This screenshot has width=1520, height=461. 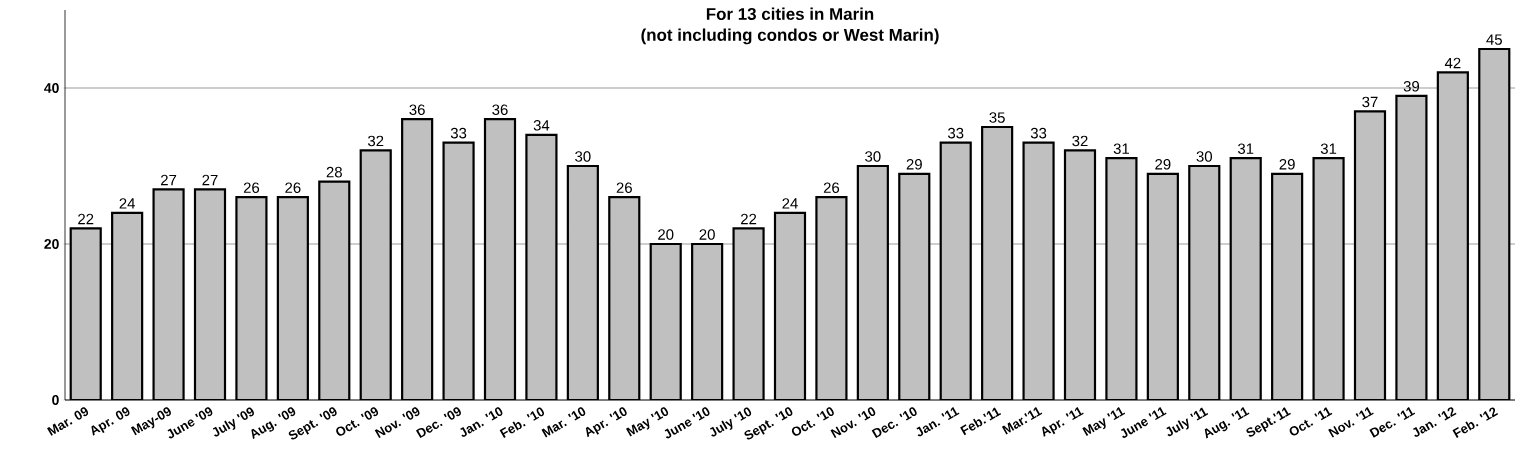 What do you see at coordinates (1370, 102) in the screenshot?
I see `data-label: 37` at bounding box center [1370, 102].